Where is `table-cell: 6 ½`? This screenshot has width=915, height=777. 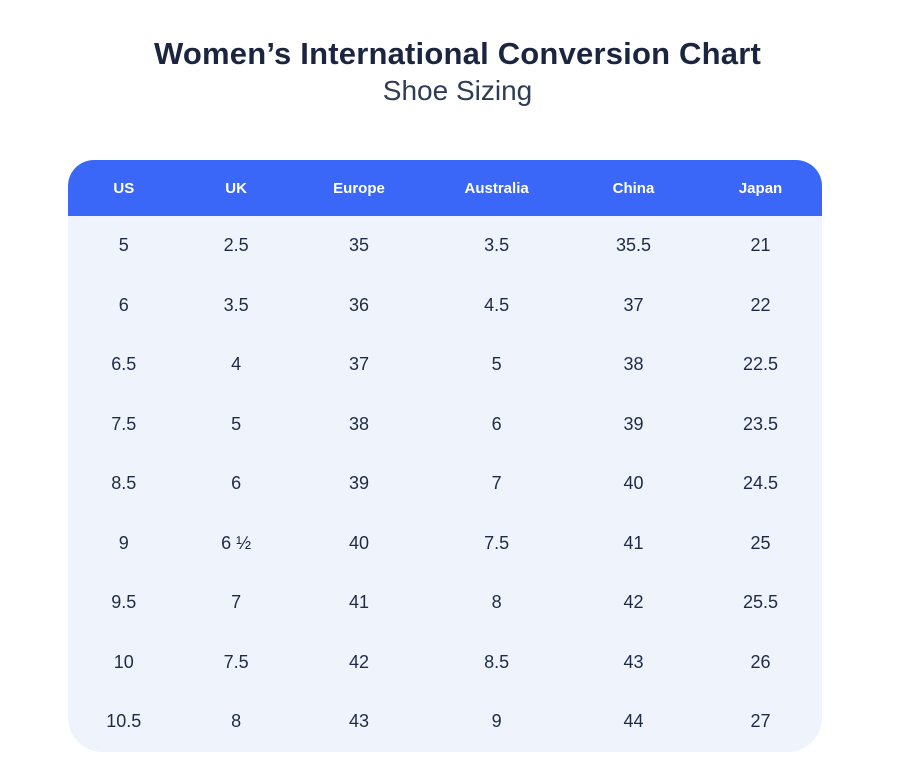
table-cell: 6 ½ is located at coordinates (236, 543).